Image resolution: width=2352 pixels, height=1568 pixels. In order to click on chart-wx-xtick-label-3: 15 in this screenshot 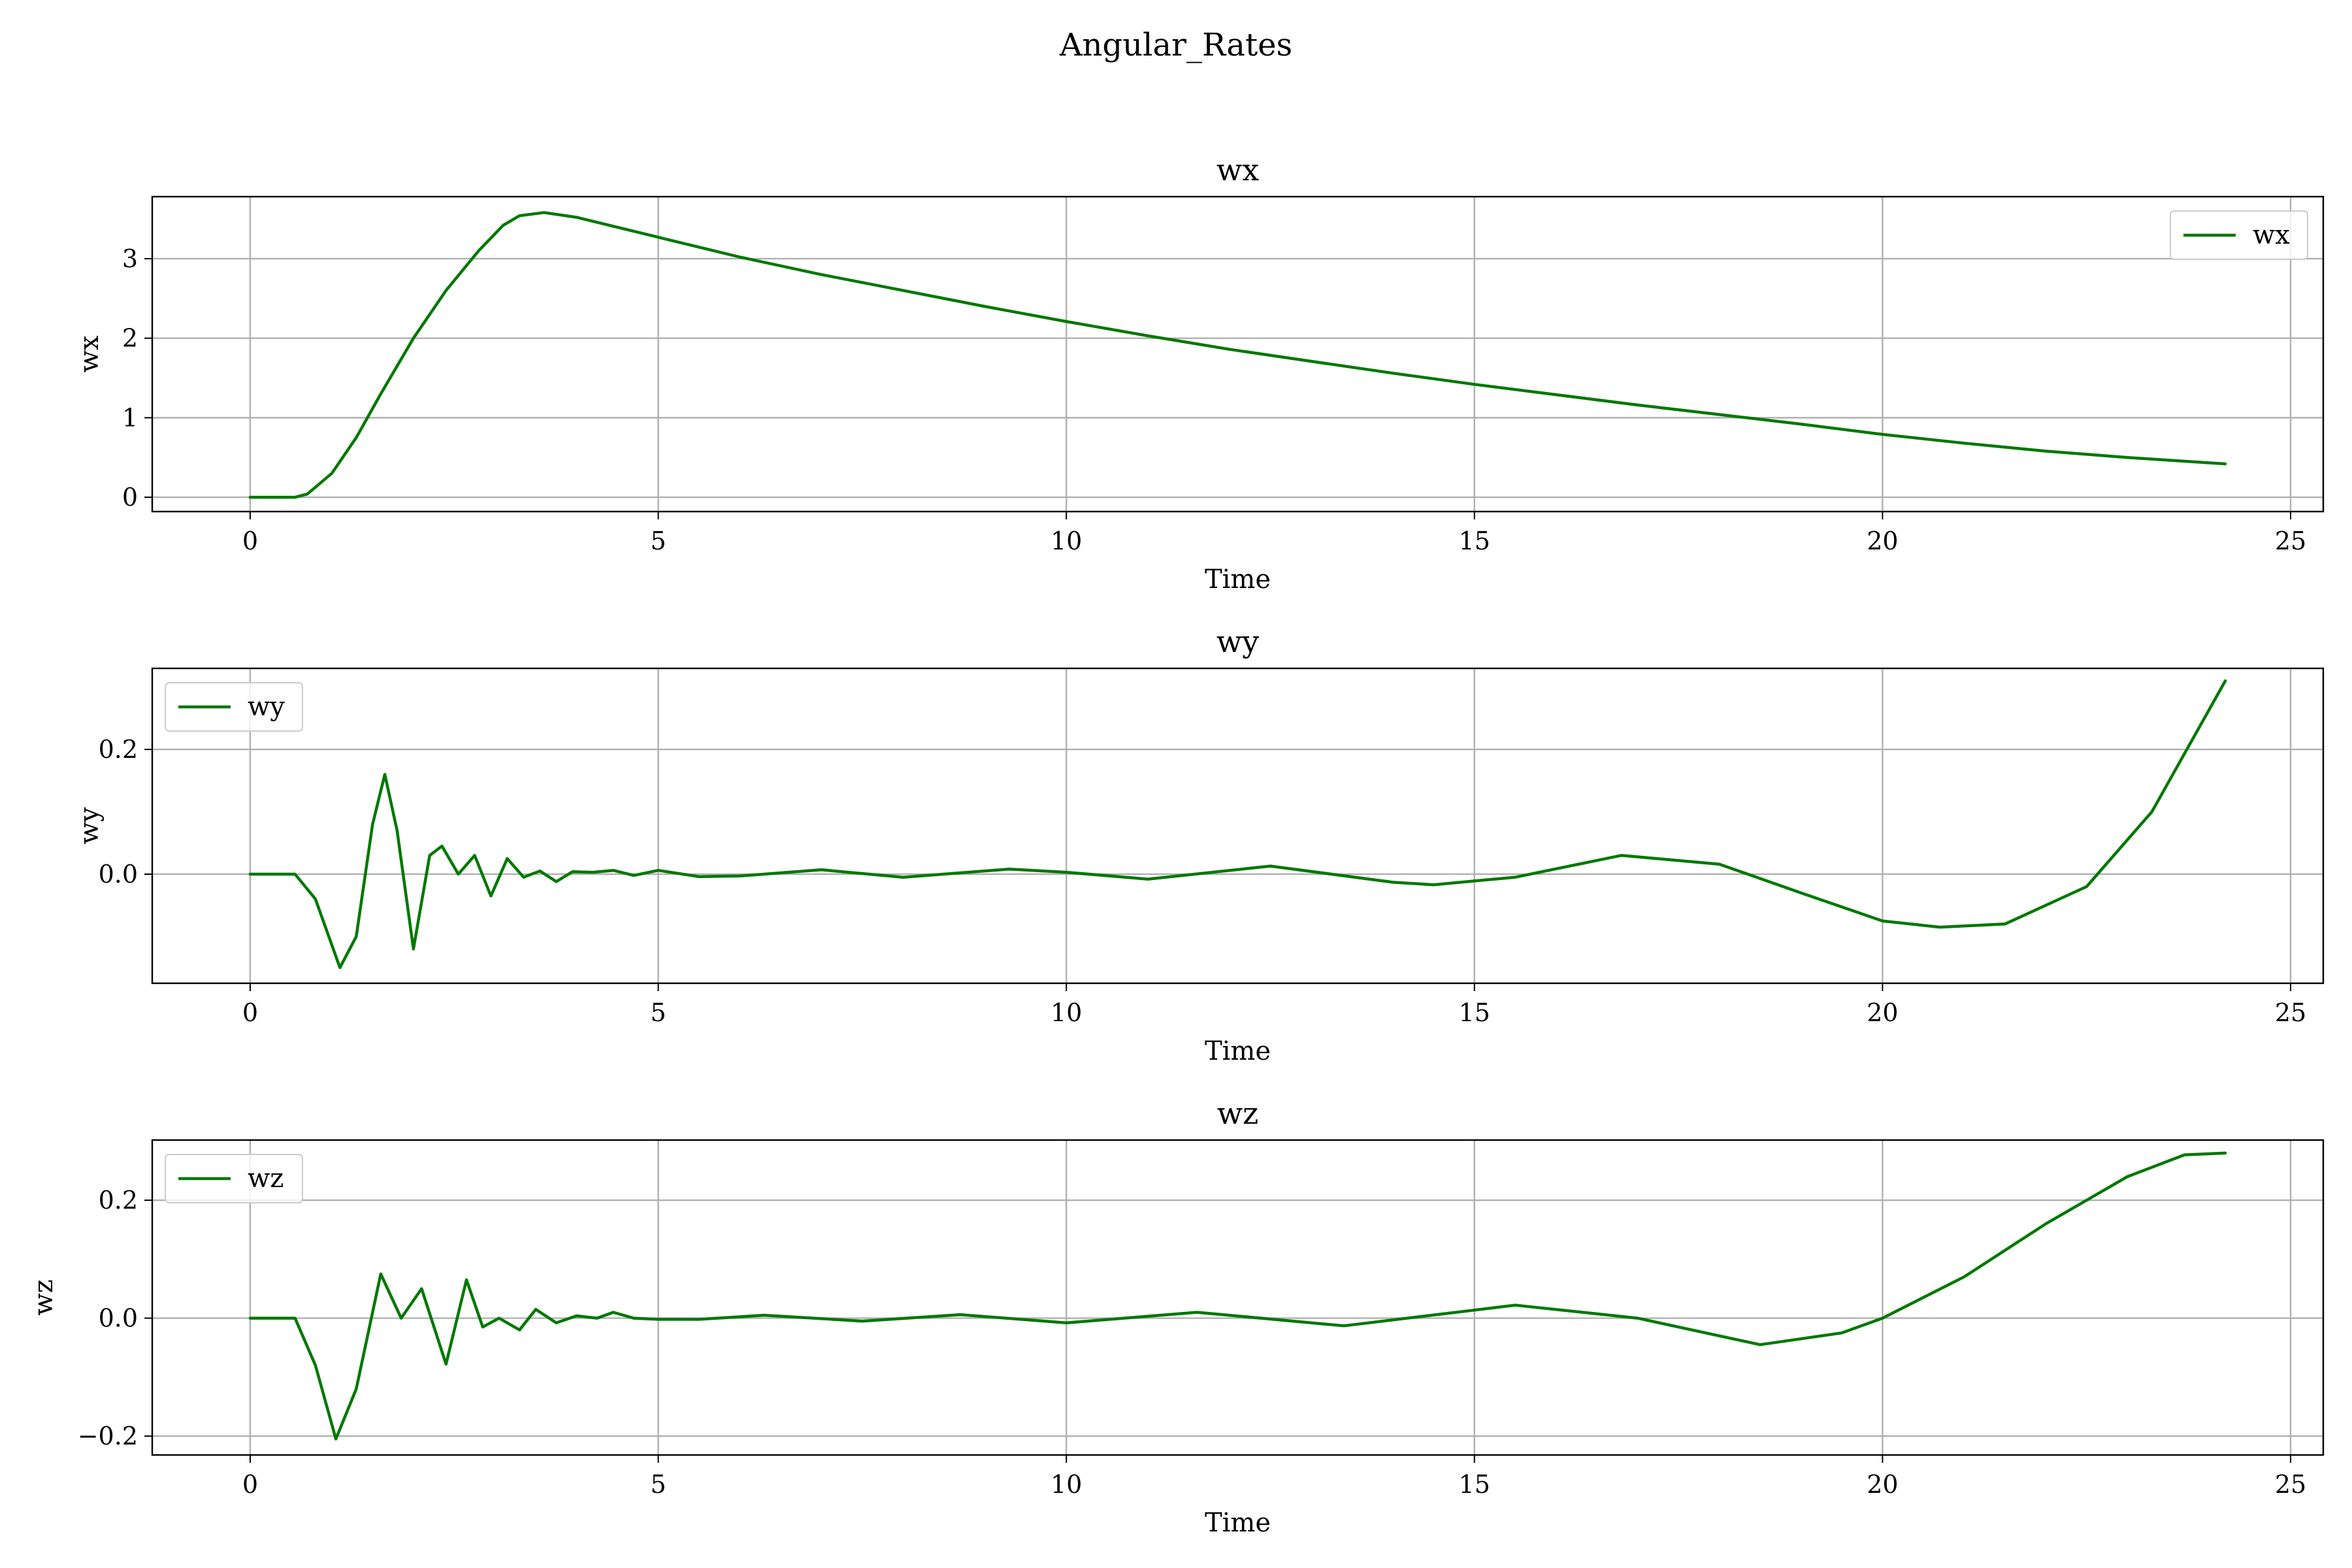, I will do `click(1474, 541)`.